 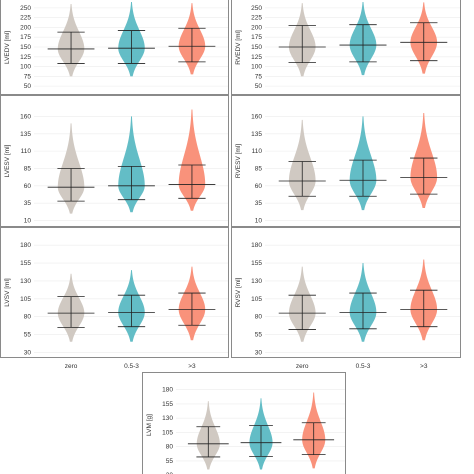 I want to click on panel-rvedv: 50 75 100 125 150 175 200 225 250 RVEDV [ml], so click(x=346, y=47).